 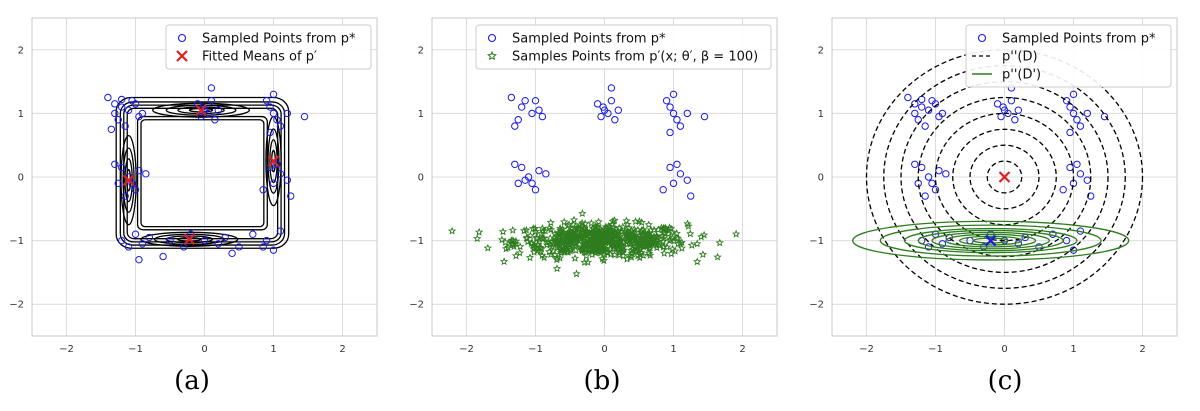 What do you see at coordinates (990, 240) in the screenshot?
I see `pDprime-contour` at bounding box center [990, 240].